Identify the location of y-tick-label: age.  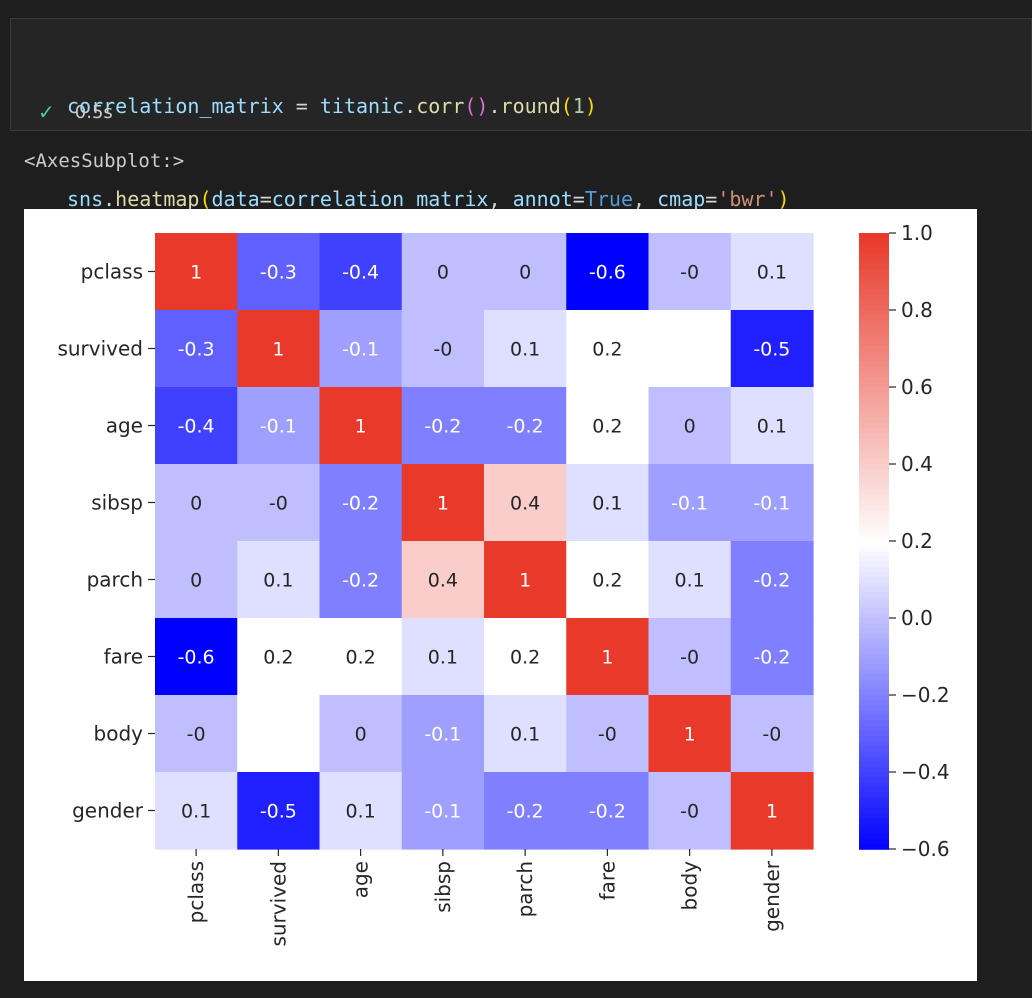
(124, 426).